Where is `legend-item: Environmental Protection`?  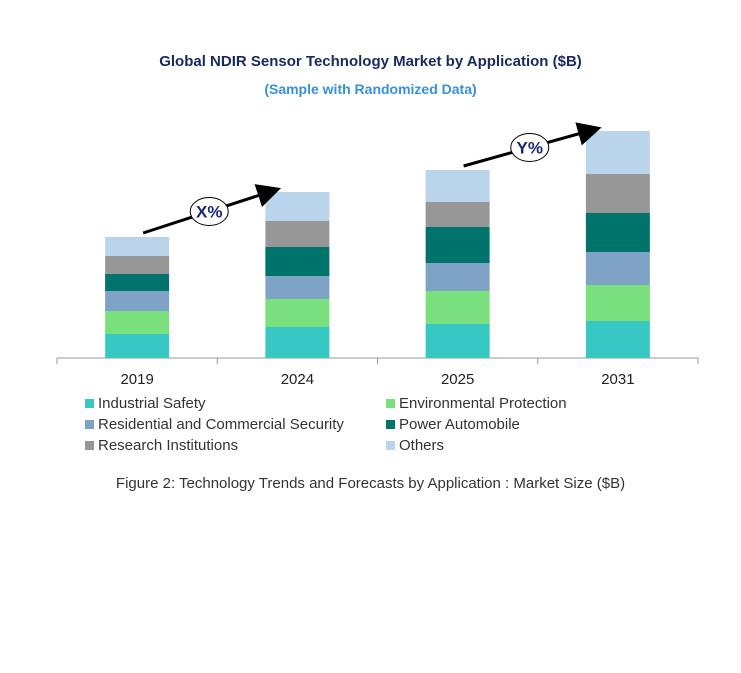 legend-item: Environmental Protection is located at coordinates (476, 403).